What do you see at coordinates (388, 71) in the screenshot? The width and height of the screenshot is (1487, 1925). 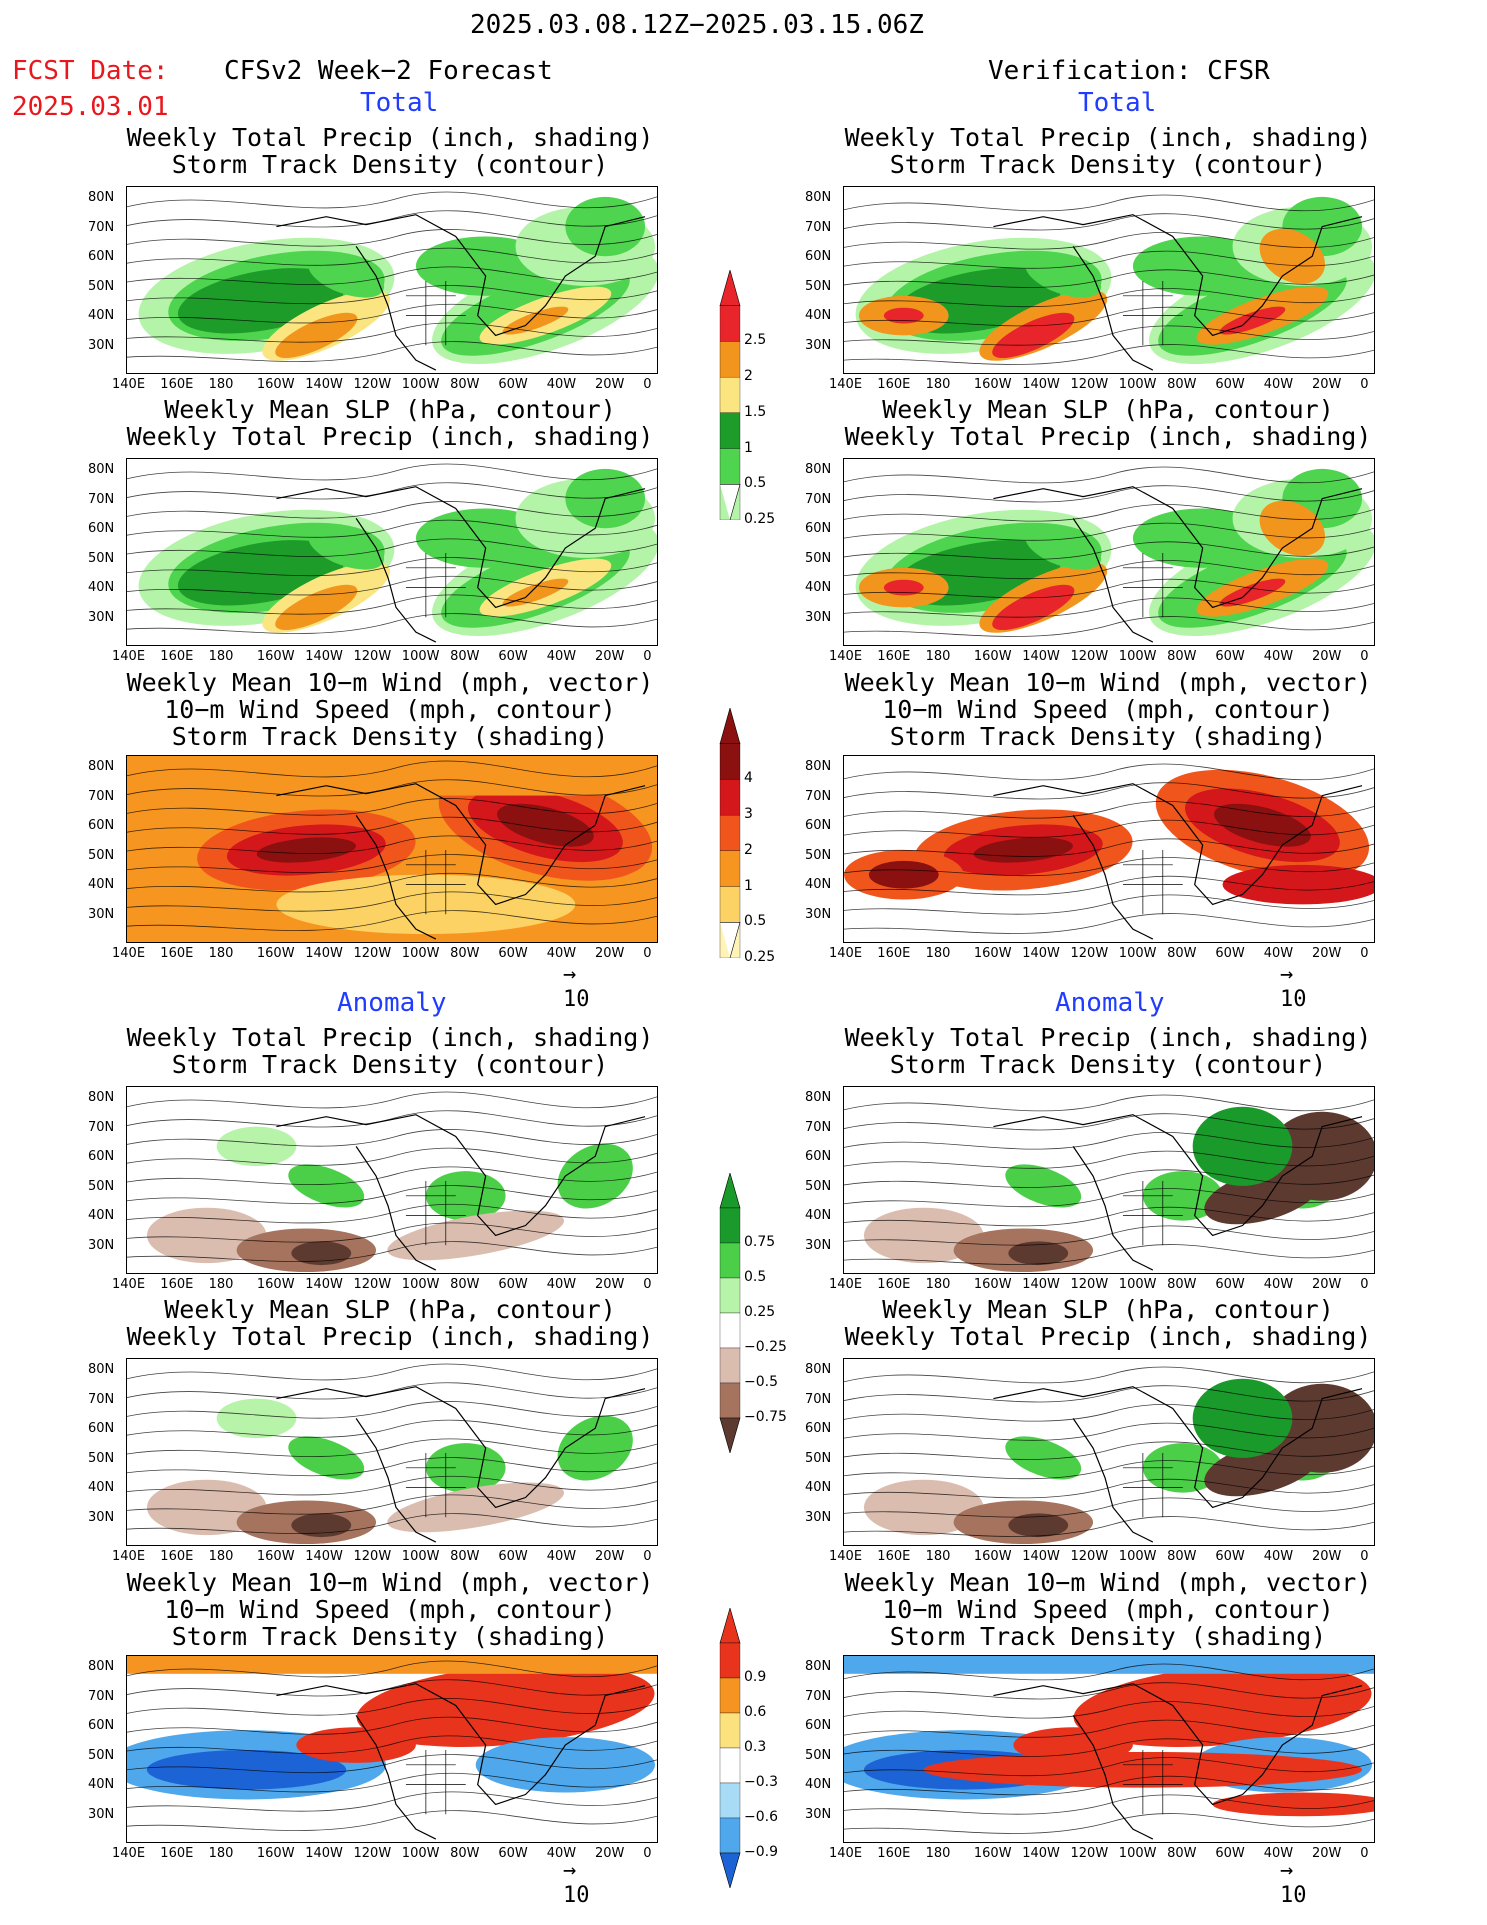 I see `left-column-title: CFSv2 Week−2 Forecast` at bounding box center [388, 71].